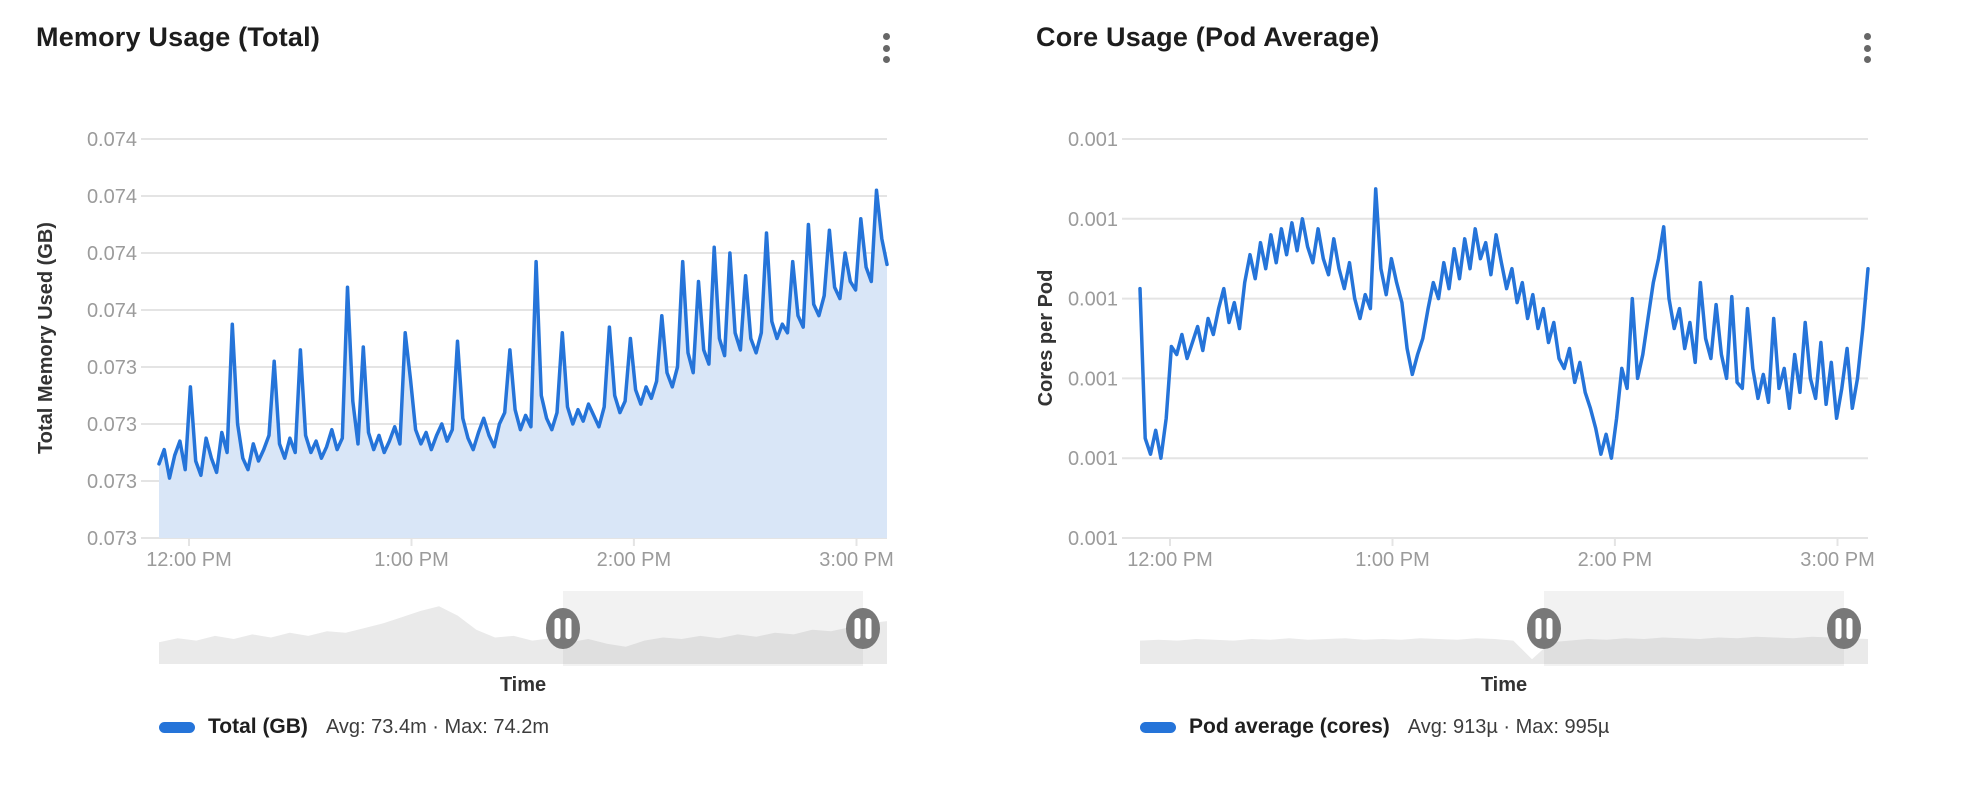 Image resolution: width=1962 pixels, height=786 pixels. I want to click on legend-label: Pod average (cores), so click(1289, 726).